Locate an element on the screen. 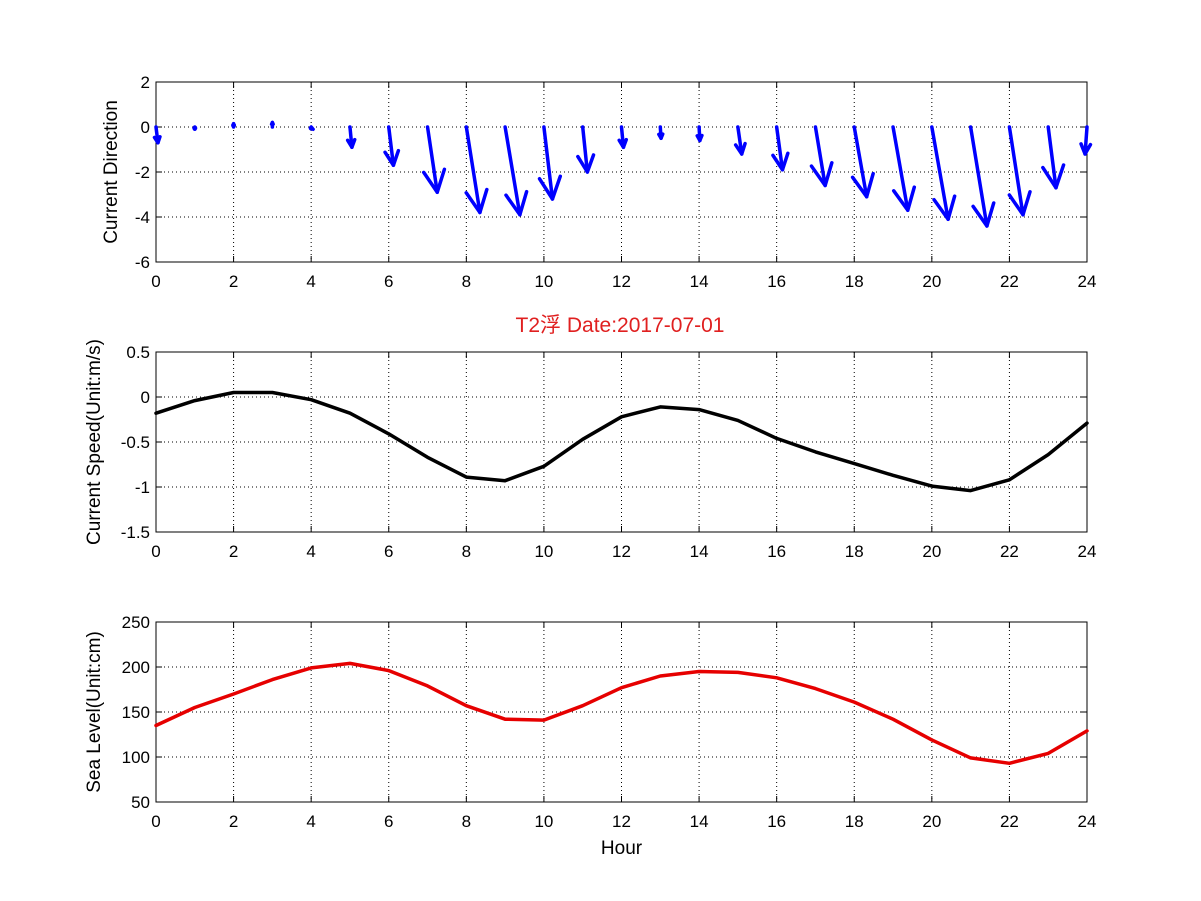 The height and width of the screenshot is (901, 1201). sealevel-x-tick-label: 4 is located at coordinates (310, 821).